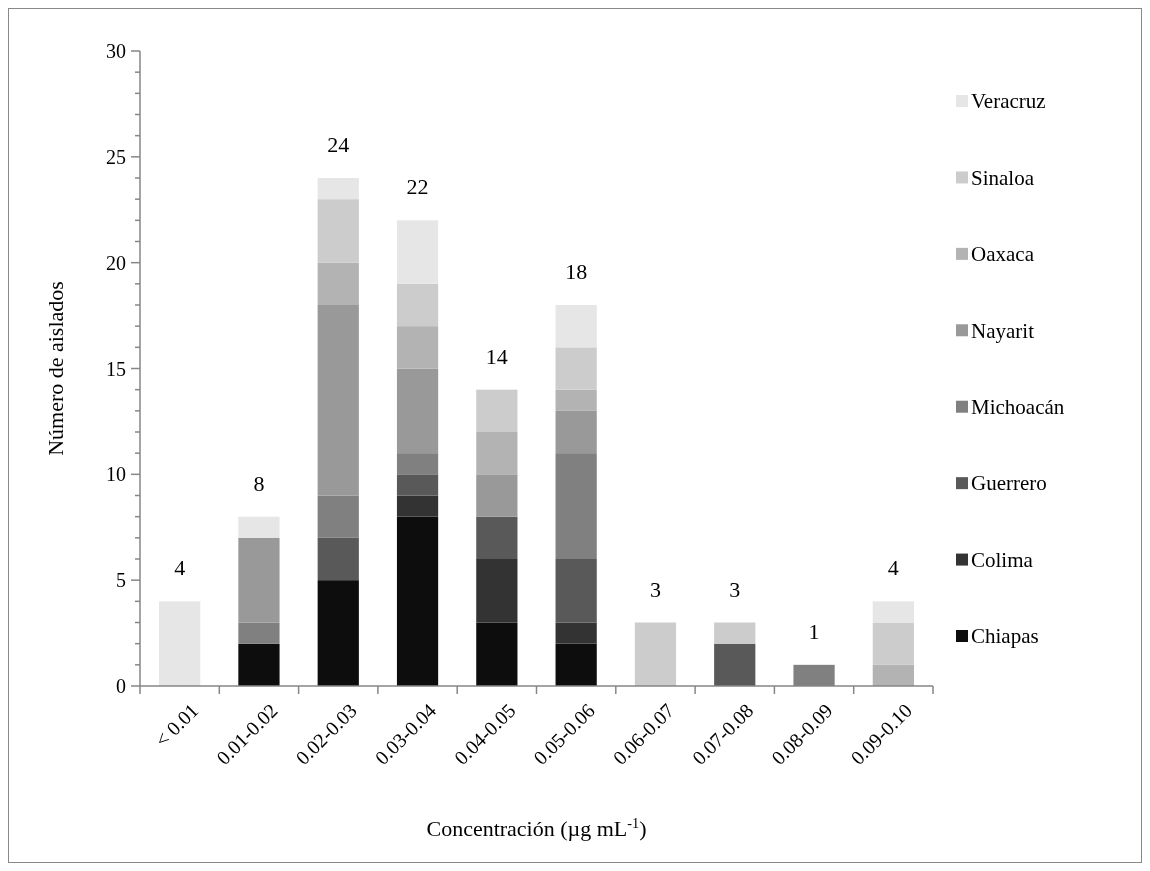 The width and height of the screenshot is (1150, 871). Describe the element at coordinates (121, 686) in the screenshot. I see `y-tick-label: 0` at that location.